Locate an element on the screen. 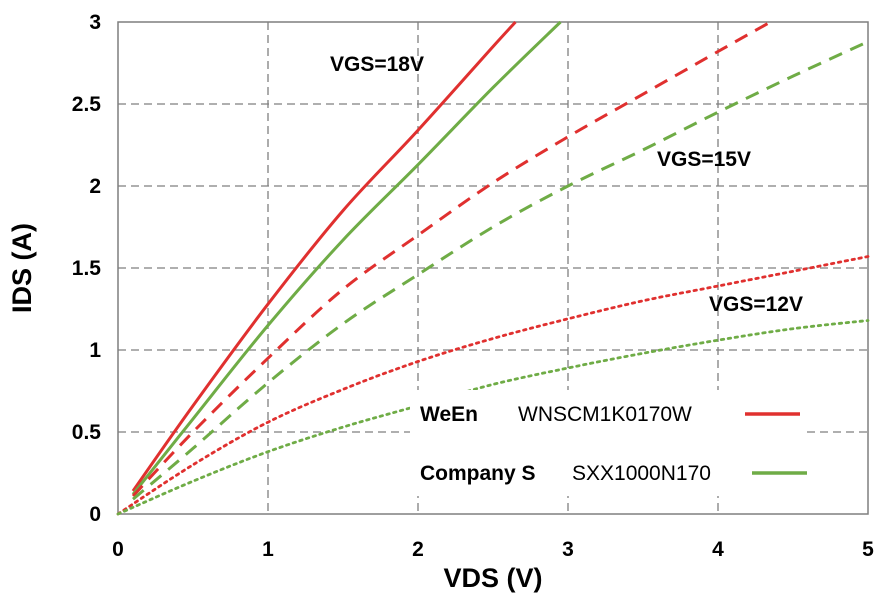  legend: WeEn WNSCM1K0170W Company S SXX1000N170 is located at coordinates (608, 443).